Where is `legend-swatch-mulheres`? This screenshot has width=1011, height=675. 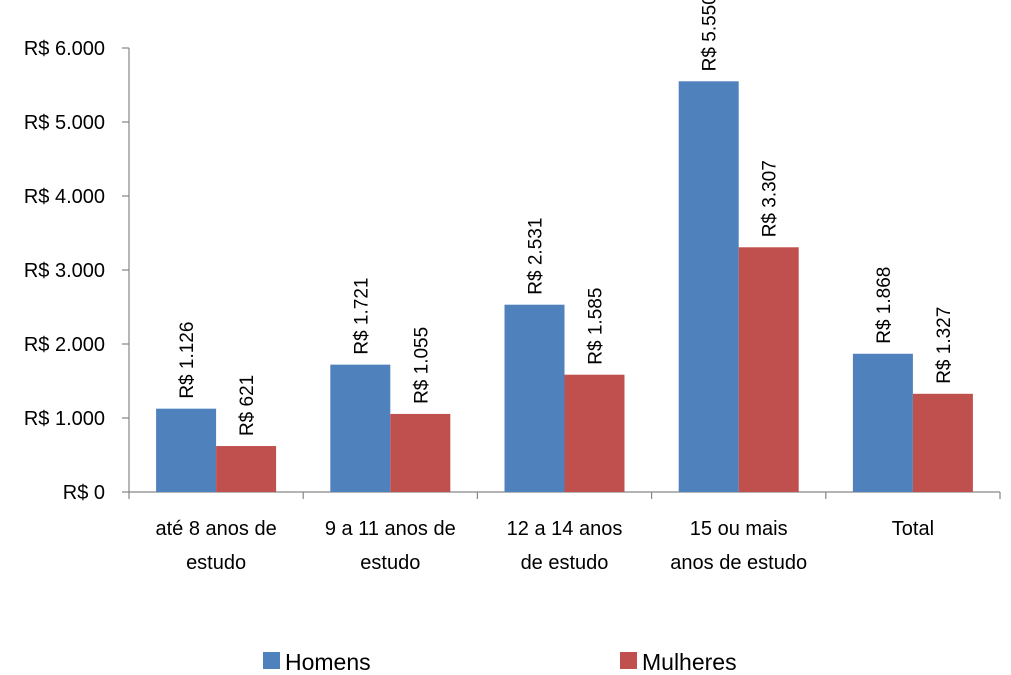 legend-swatch-mulheres is located at coordinates (628, 660).